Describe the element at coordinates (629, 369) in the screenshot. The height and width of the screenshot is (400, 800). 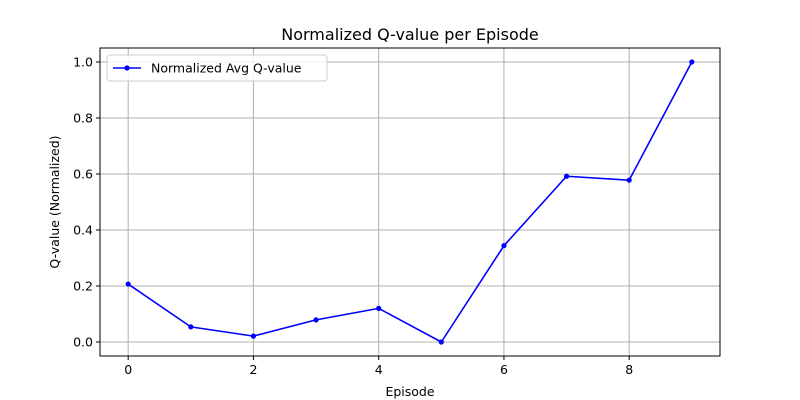
I see `x-tick-label: 8` at that location.